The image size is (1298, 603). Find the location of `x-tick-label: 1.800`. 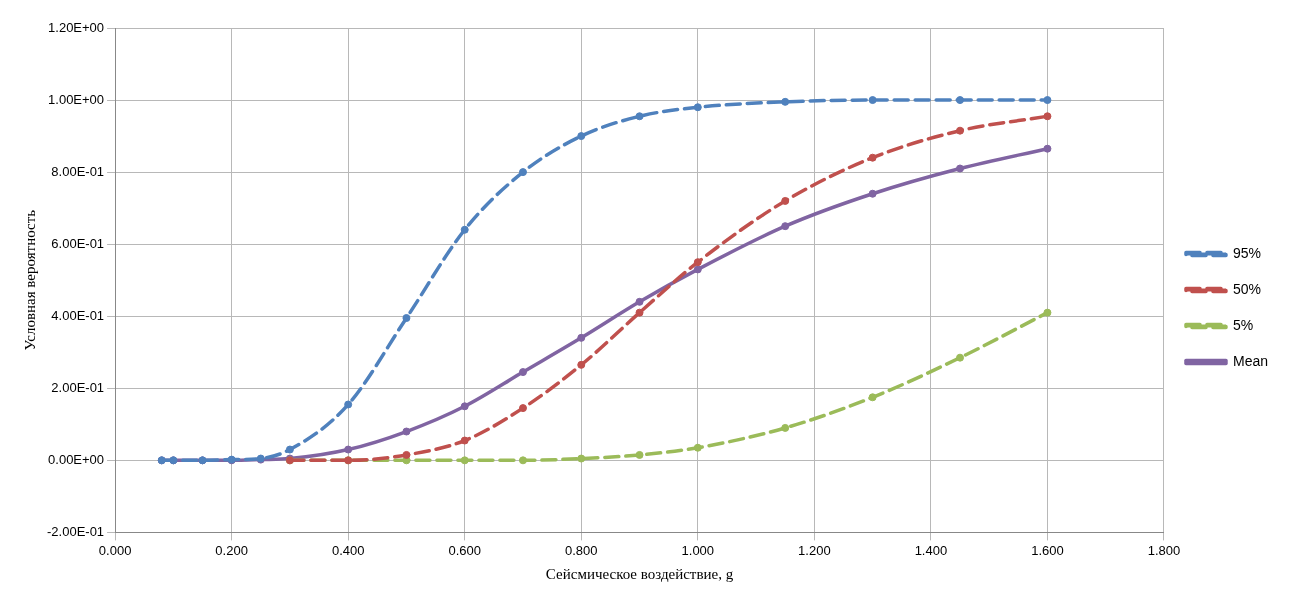

x-tick-label: 1.800 is located at coordinates (1164, 550).